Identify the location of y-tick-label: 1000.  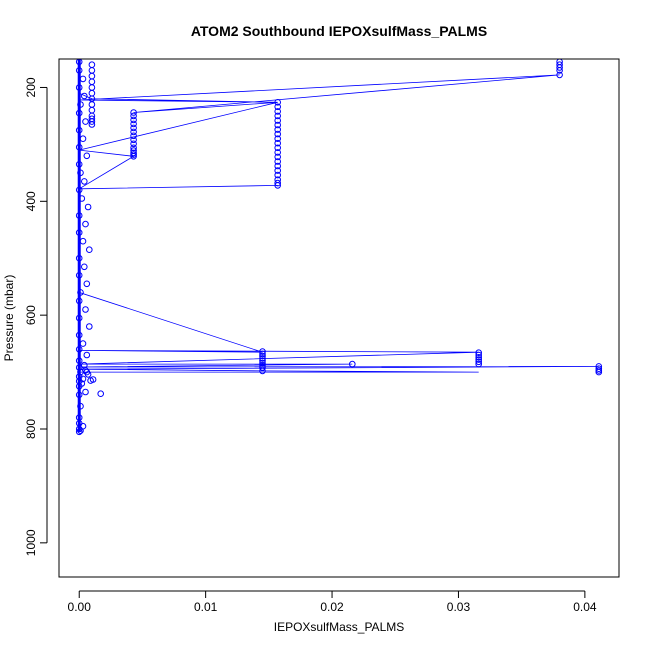
(31, 542).